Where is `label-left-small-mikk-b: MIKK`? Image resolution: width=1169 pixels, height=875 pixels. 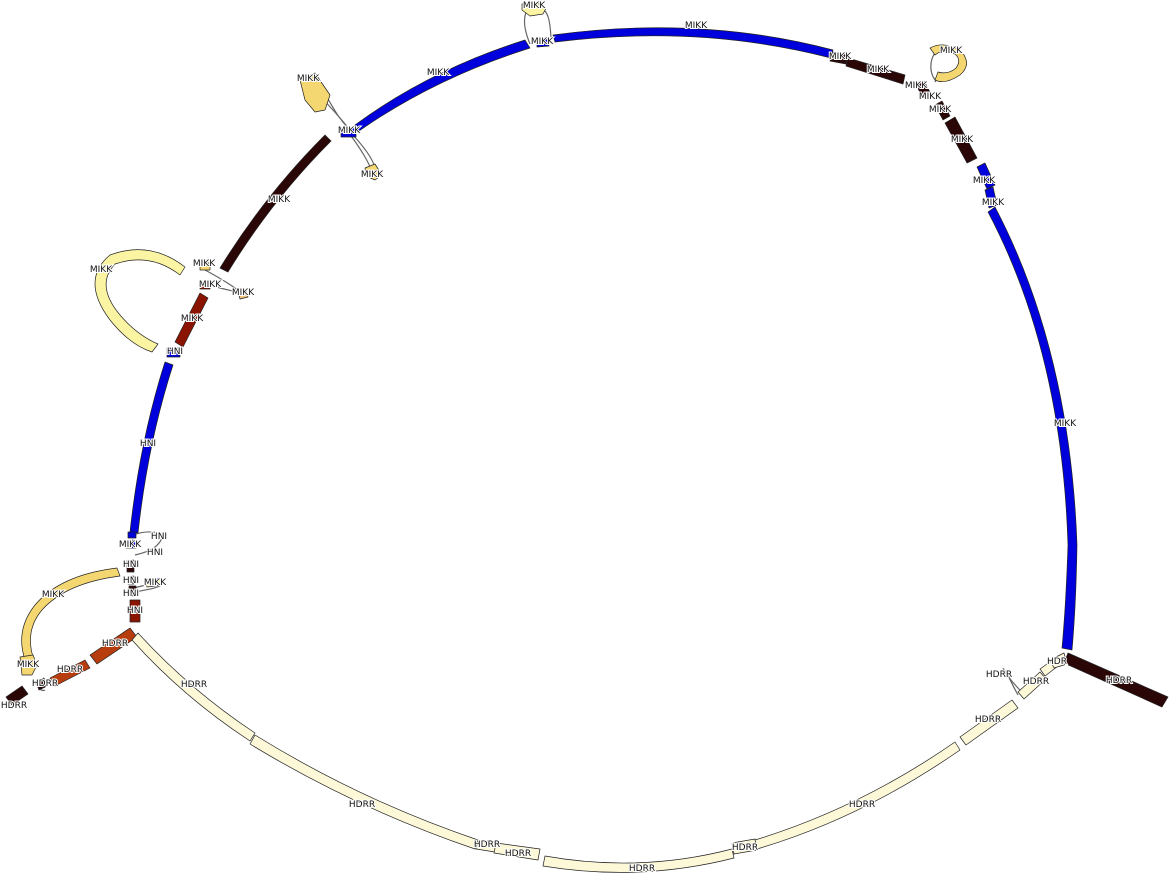 label-left-small-mikk-b: MIKK is located at coordinates (155, 583).